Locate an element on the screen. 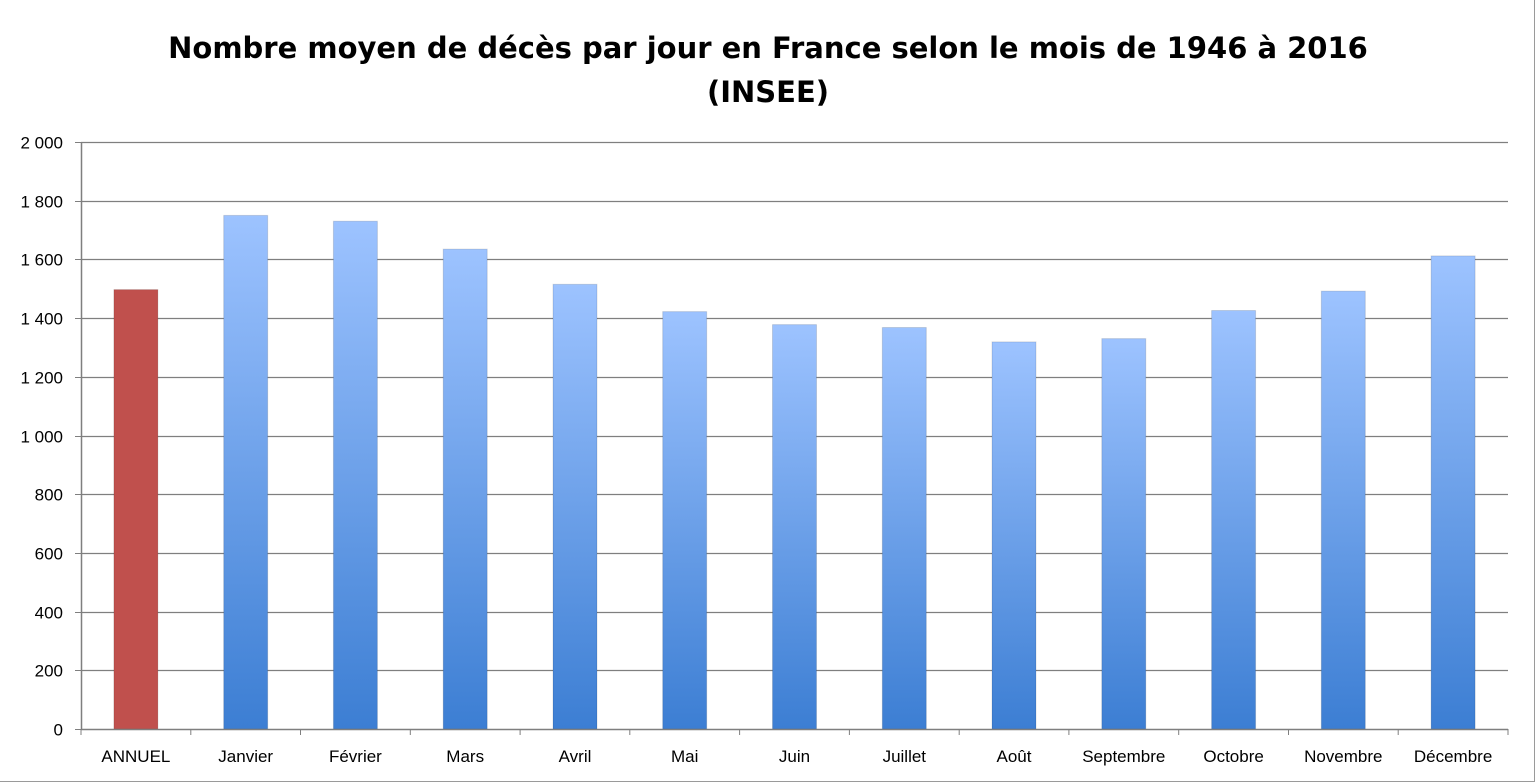  y-tick-label: 1 200 is located at coordinates (41, 378).